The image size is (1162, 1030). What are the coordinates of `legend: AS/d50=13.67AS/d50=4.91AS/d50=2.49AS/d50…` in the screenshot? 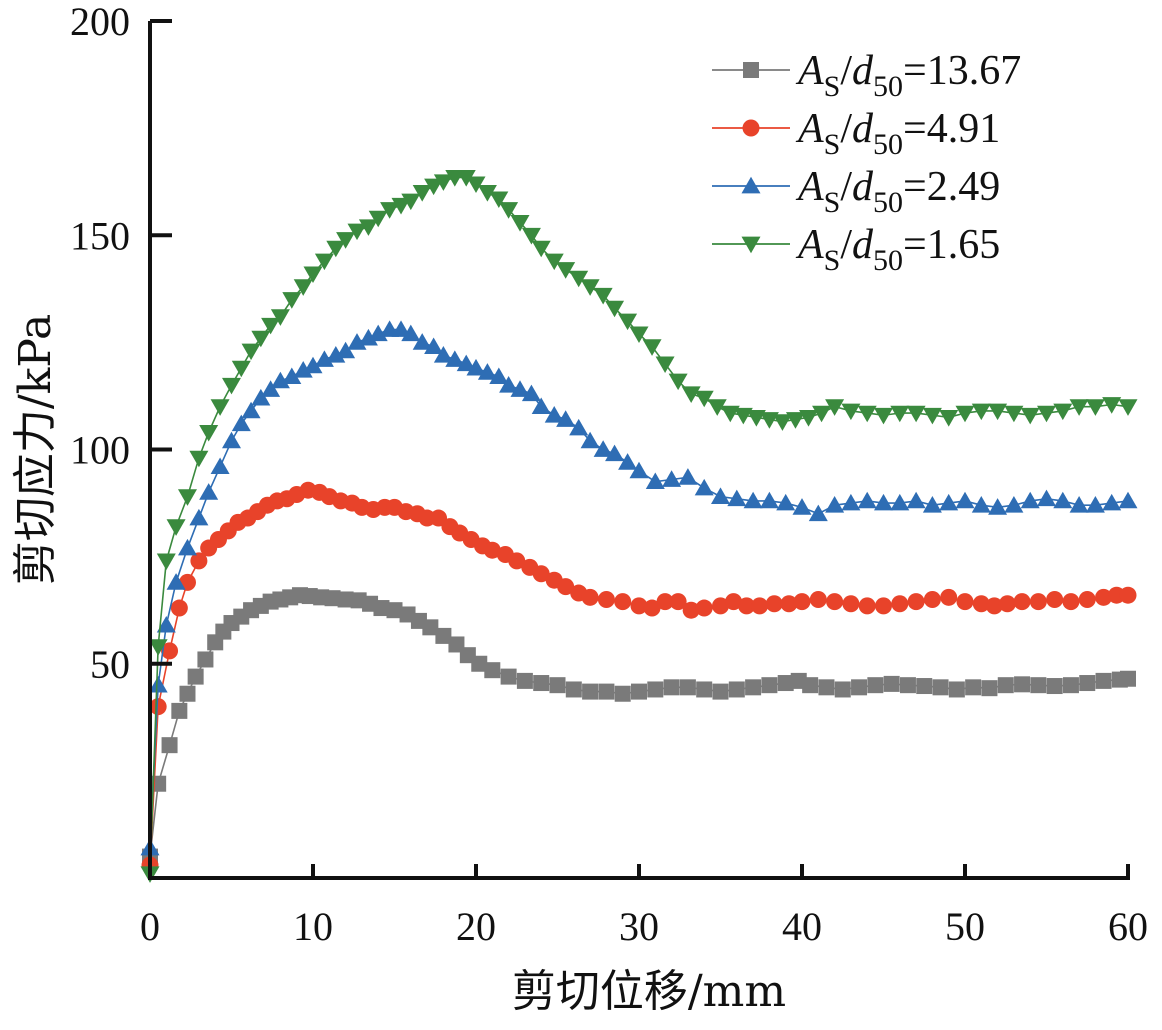 It's located at (866, 162).